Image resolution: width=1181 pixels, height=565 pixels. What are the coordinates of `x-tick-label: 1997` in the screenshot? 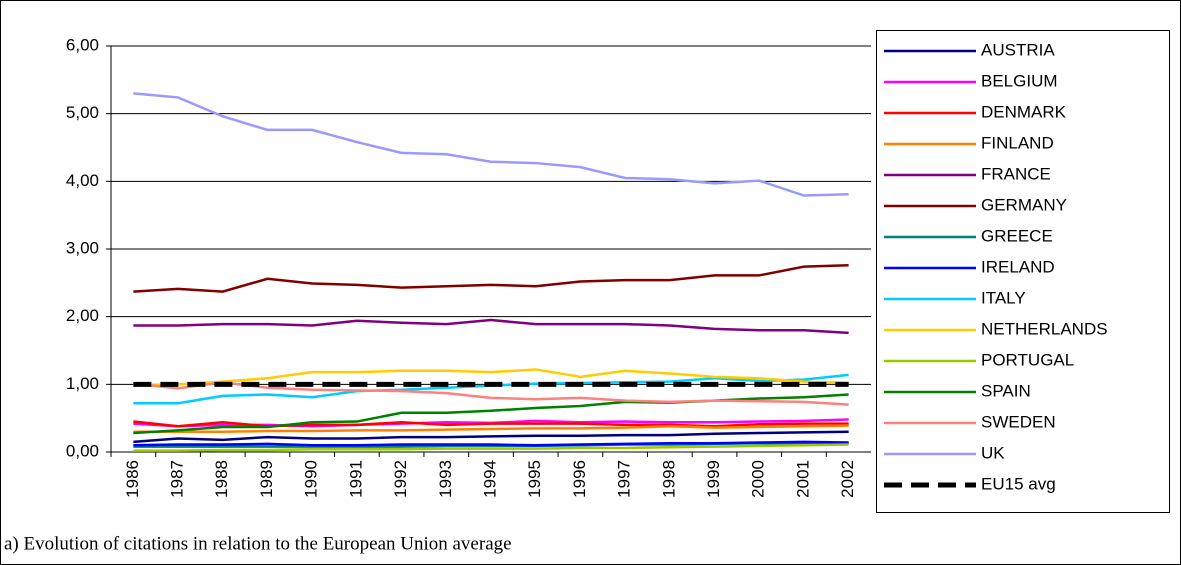 It's located at (624, 479).